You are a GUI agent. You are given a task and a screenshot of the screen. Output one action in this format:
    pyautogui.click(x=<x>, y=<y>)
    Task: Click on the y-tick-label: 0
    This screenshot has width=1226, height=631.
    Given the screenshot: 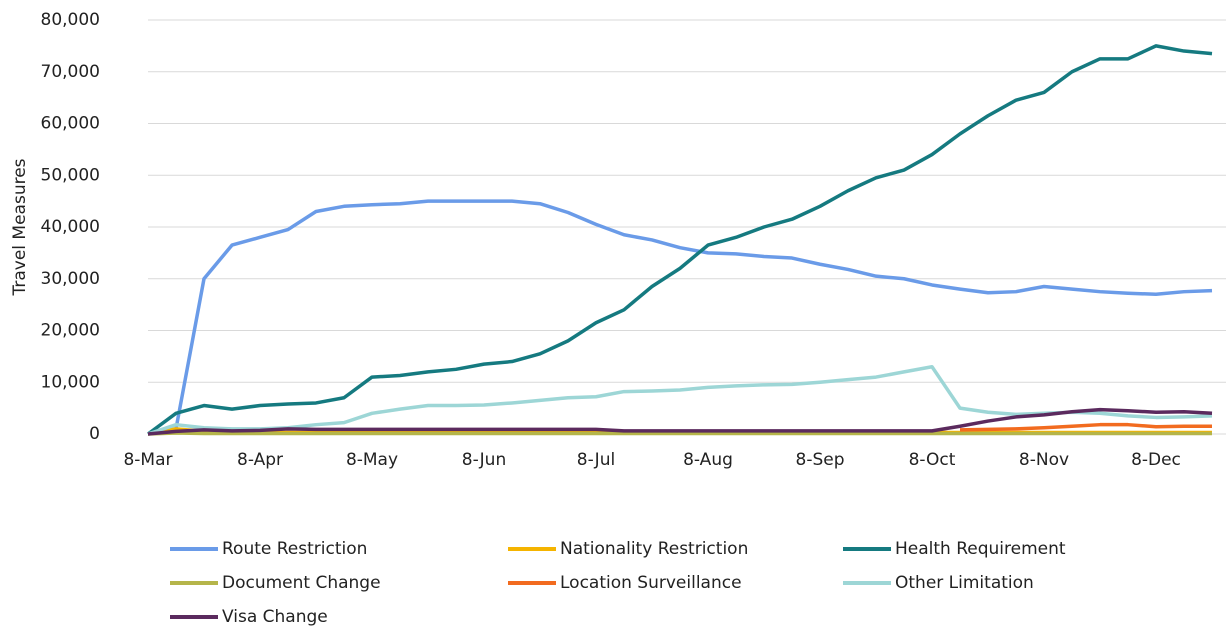 What is the action you would take?
    pyautogui.click(x=94, y=434)
    